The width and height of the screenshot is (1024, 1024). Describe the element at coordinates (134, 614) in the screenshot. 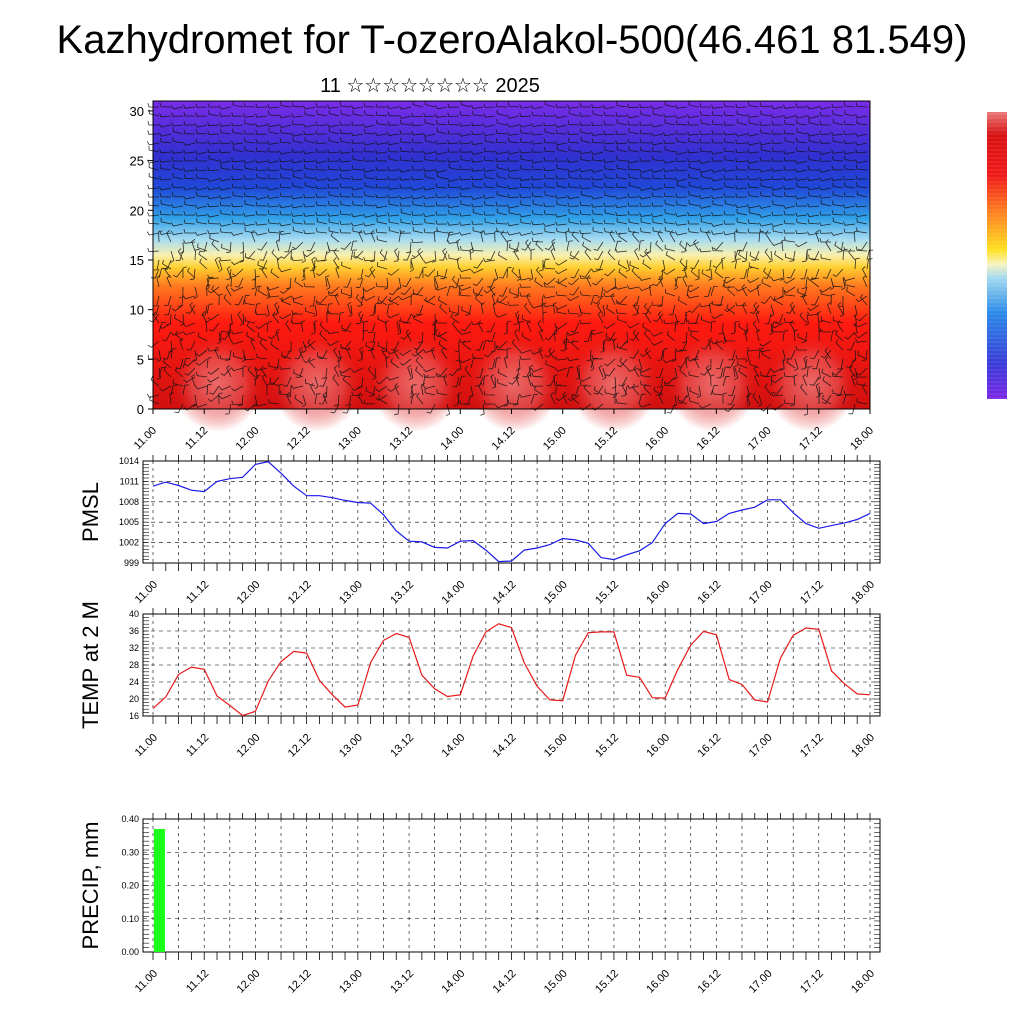

I see `y-tick-label: 40` at that location.